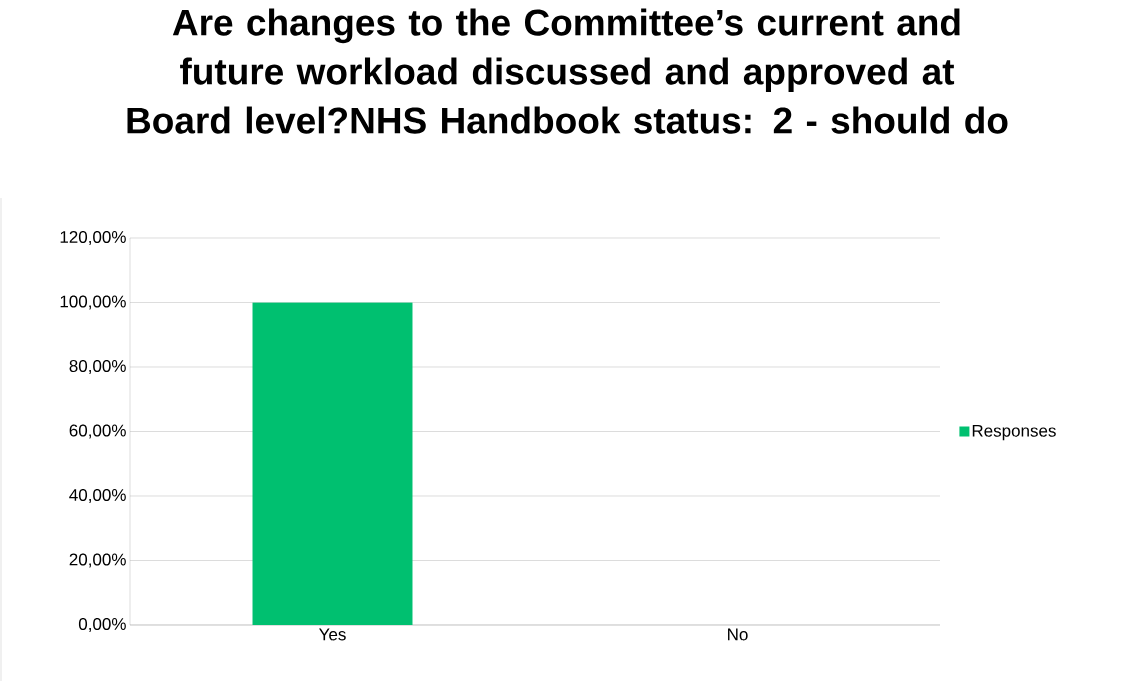  I want to click on chart-title: Are changes to the Committee’s current and future workload discussed and approved at Board level?NHS Handbook status: 2 - should do, so click(567, 71).